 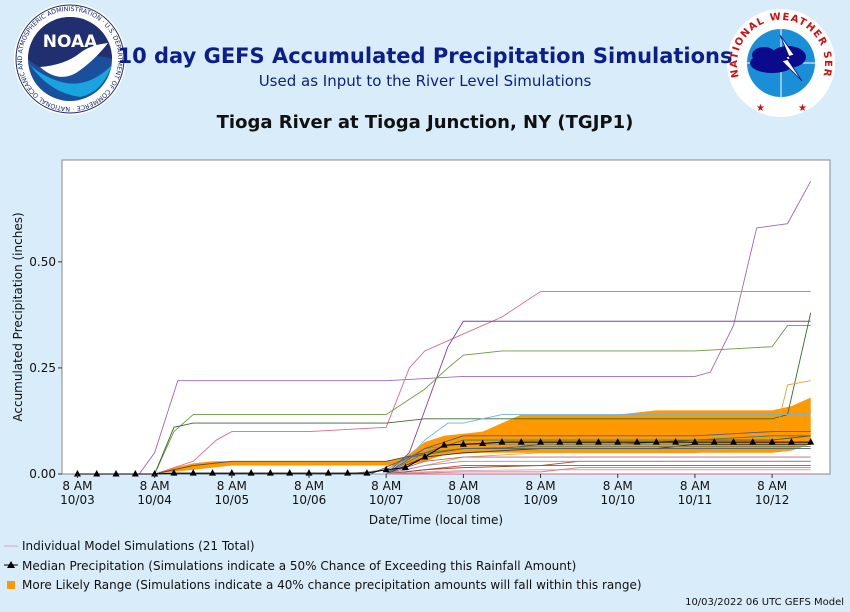 I want to click on x-tick-label-date: 10/03, so click(x=77, y=500).